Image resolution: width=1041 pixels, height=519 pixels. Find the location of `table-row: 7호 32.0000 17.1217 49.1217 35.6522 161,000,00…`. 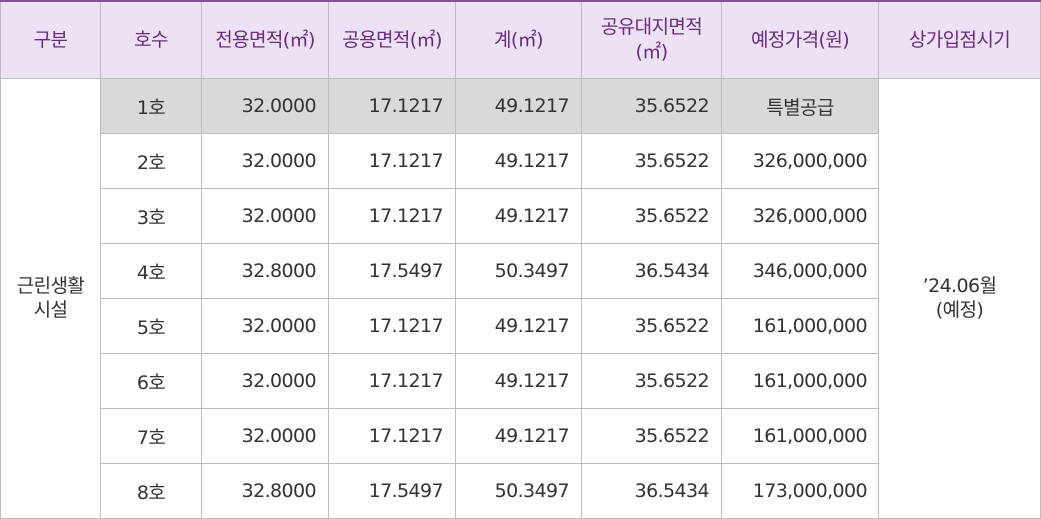

table-row: 7호 32.0000 17.1217 49.1217 35.6522 161,000,00… is located at coordinates (521, 436).